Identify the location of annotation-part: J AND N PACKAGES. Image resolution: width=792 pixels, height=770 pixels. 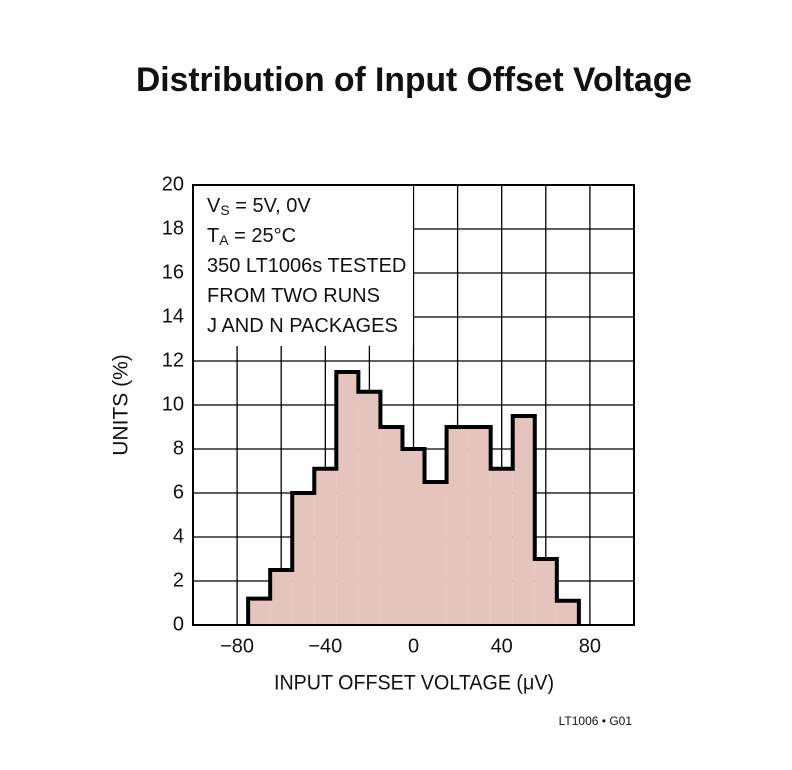
(302, 326).